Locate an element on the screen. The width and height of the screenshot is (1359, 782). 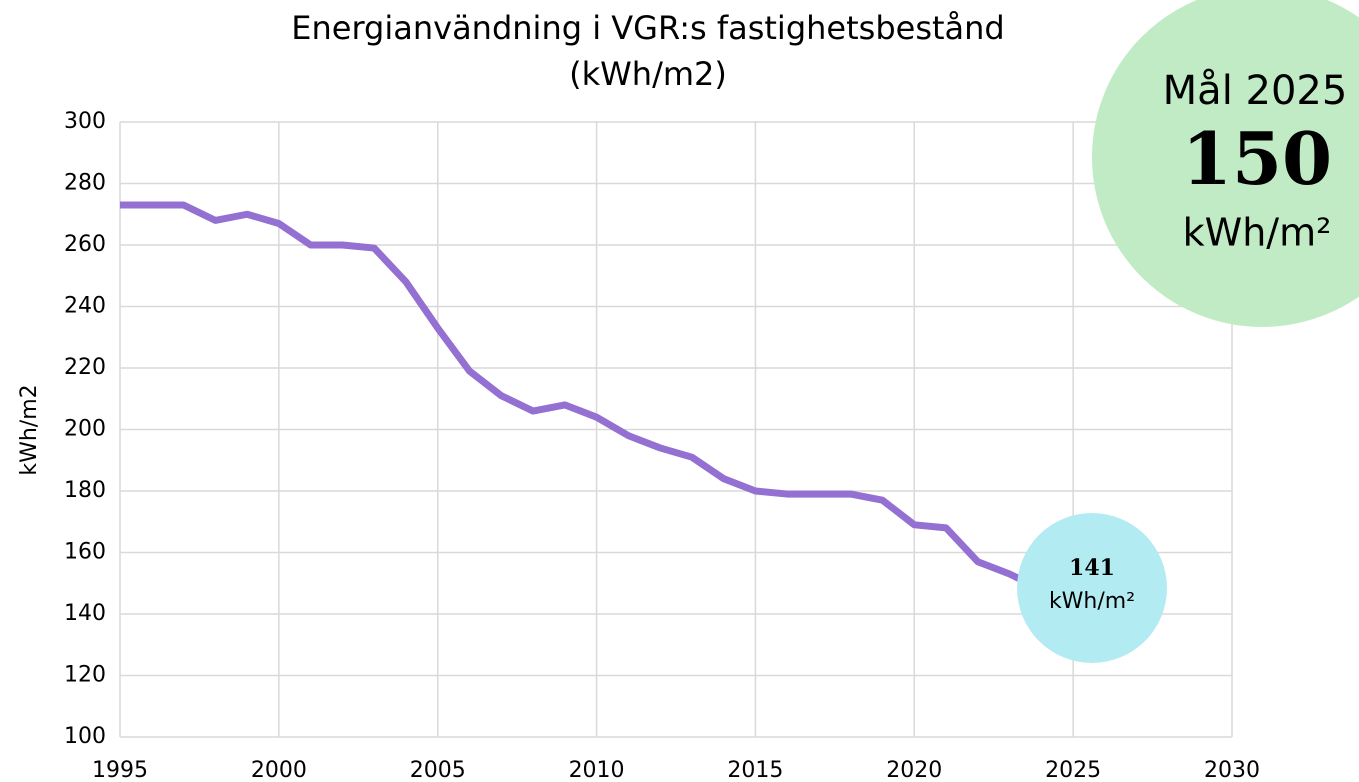
chart-title: (kWh/m2) is located at coordinates (648, 74).